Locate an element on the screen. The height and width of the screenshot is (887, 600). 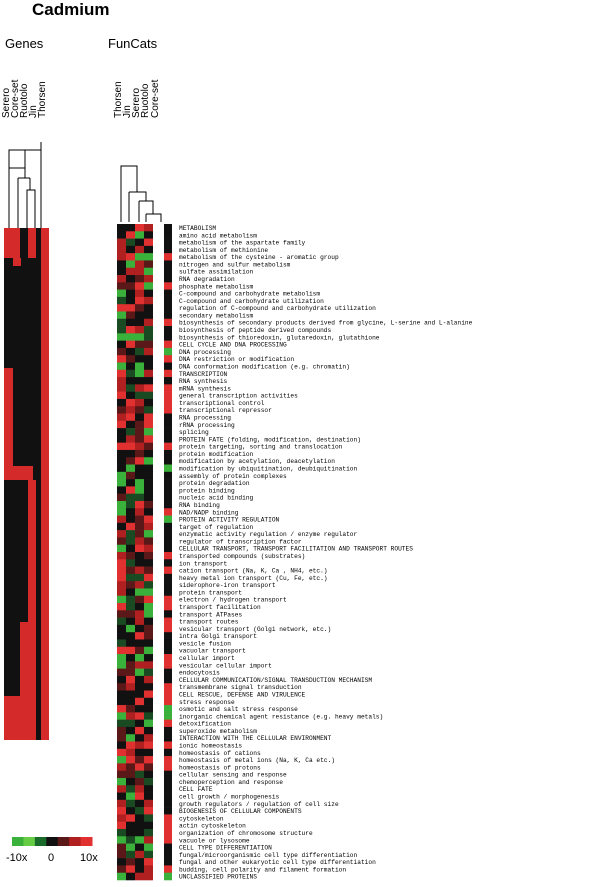
color-scale-swatch is located at coordinates (75, 841).